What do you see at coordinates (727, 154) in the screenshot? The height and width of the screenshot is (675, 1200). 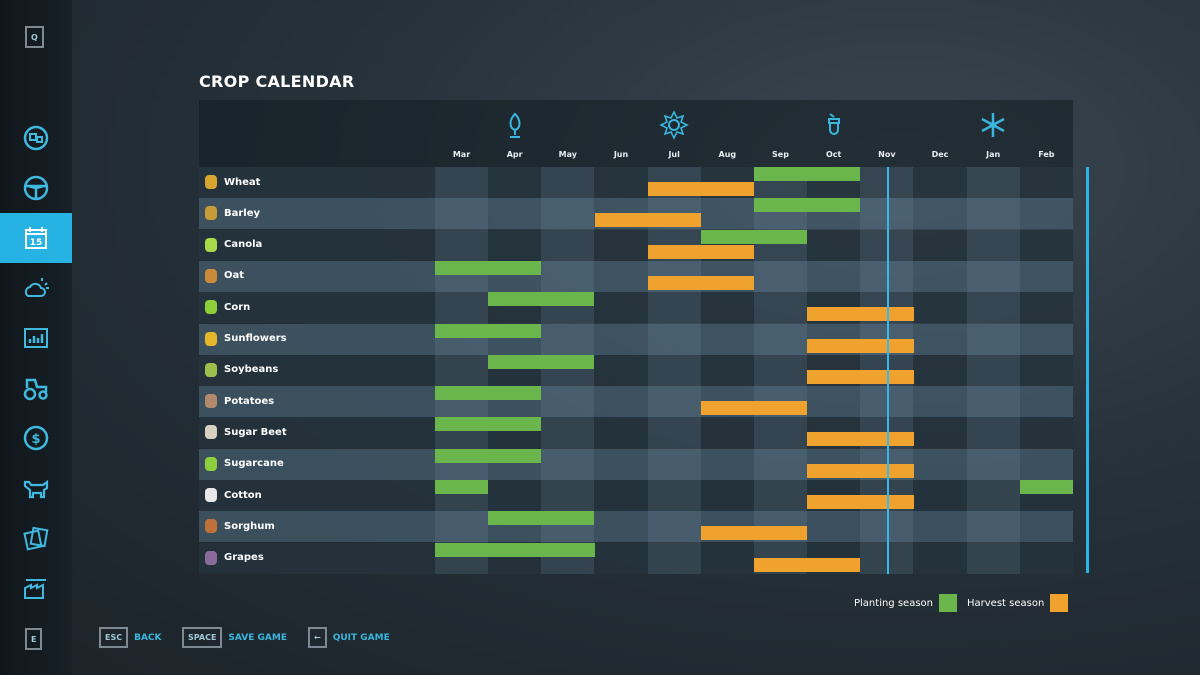 I see `month-label: Aug` at bounding box center [727, 154].